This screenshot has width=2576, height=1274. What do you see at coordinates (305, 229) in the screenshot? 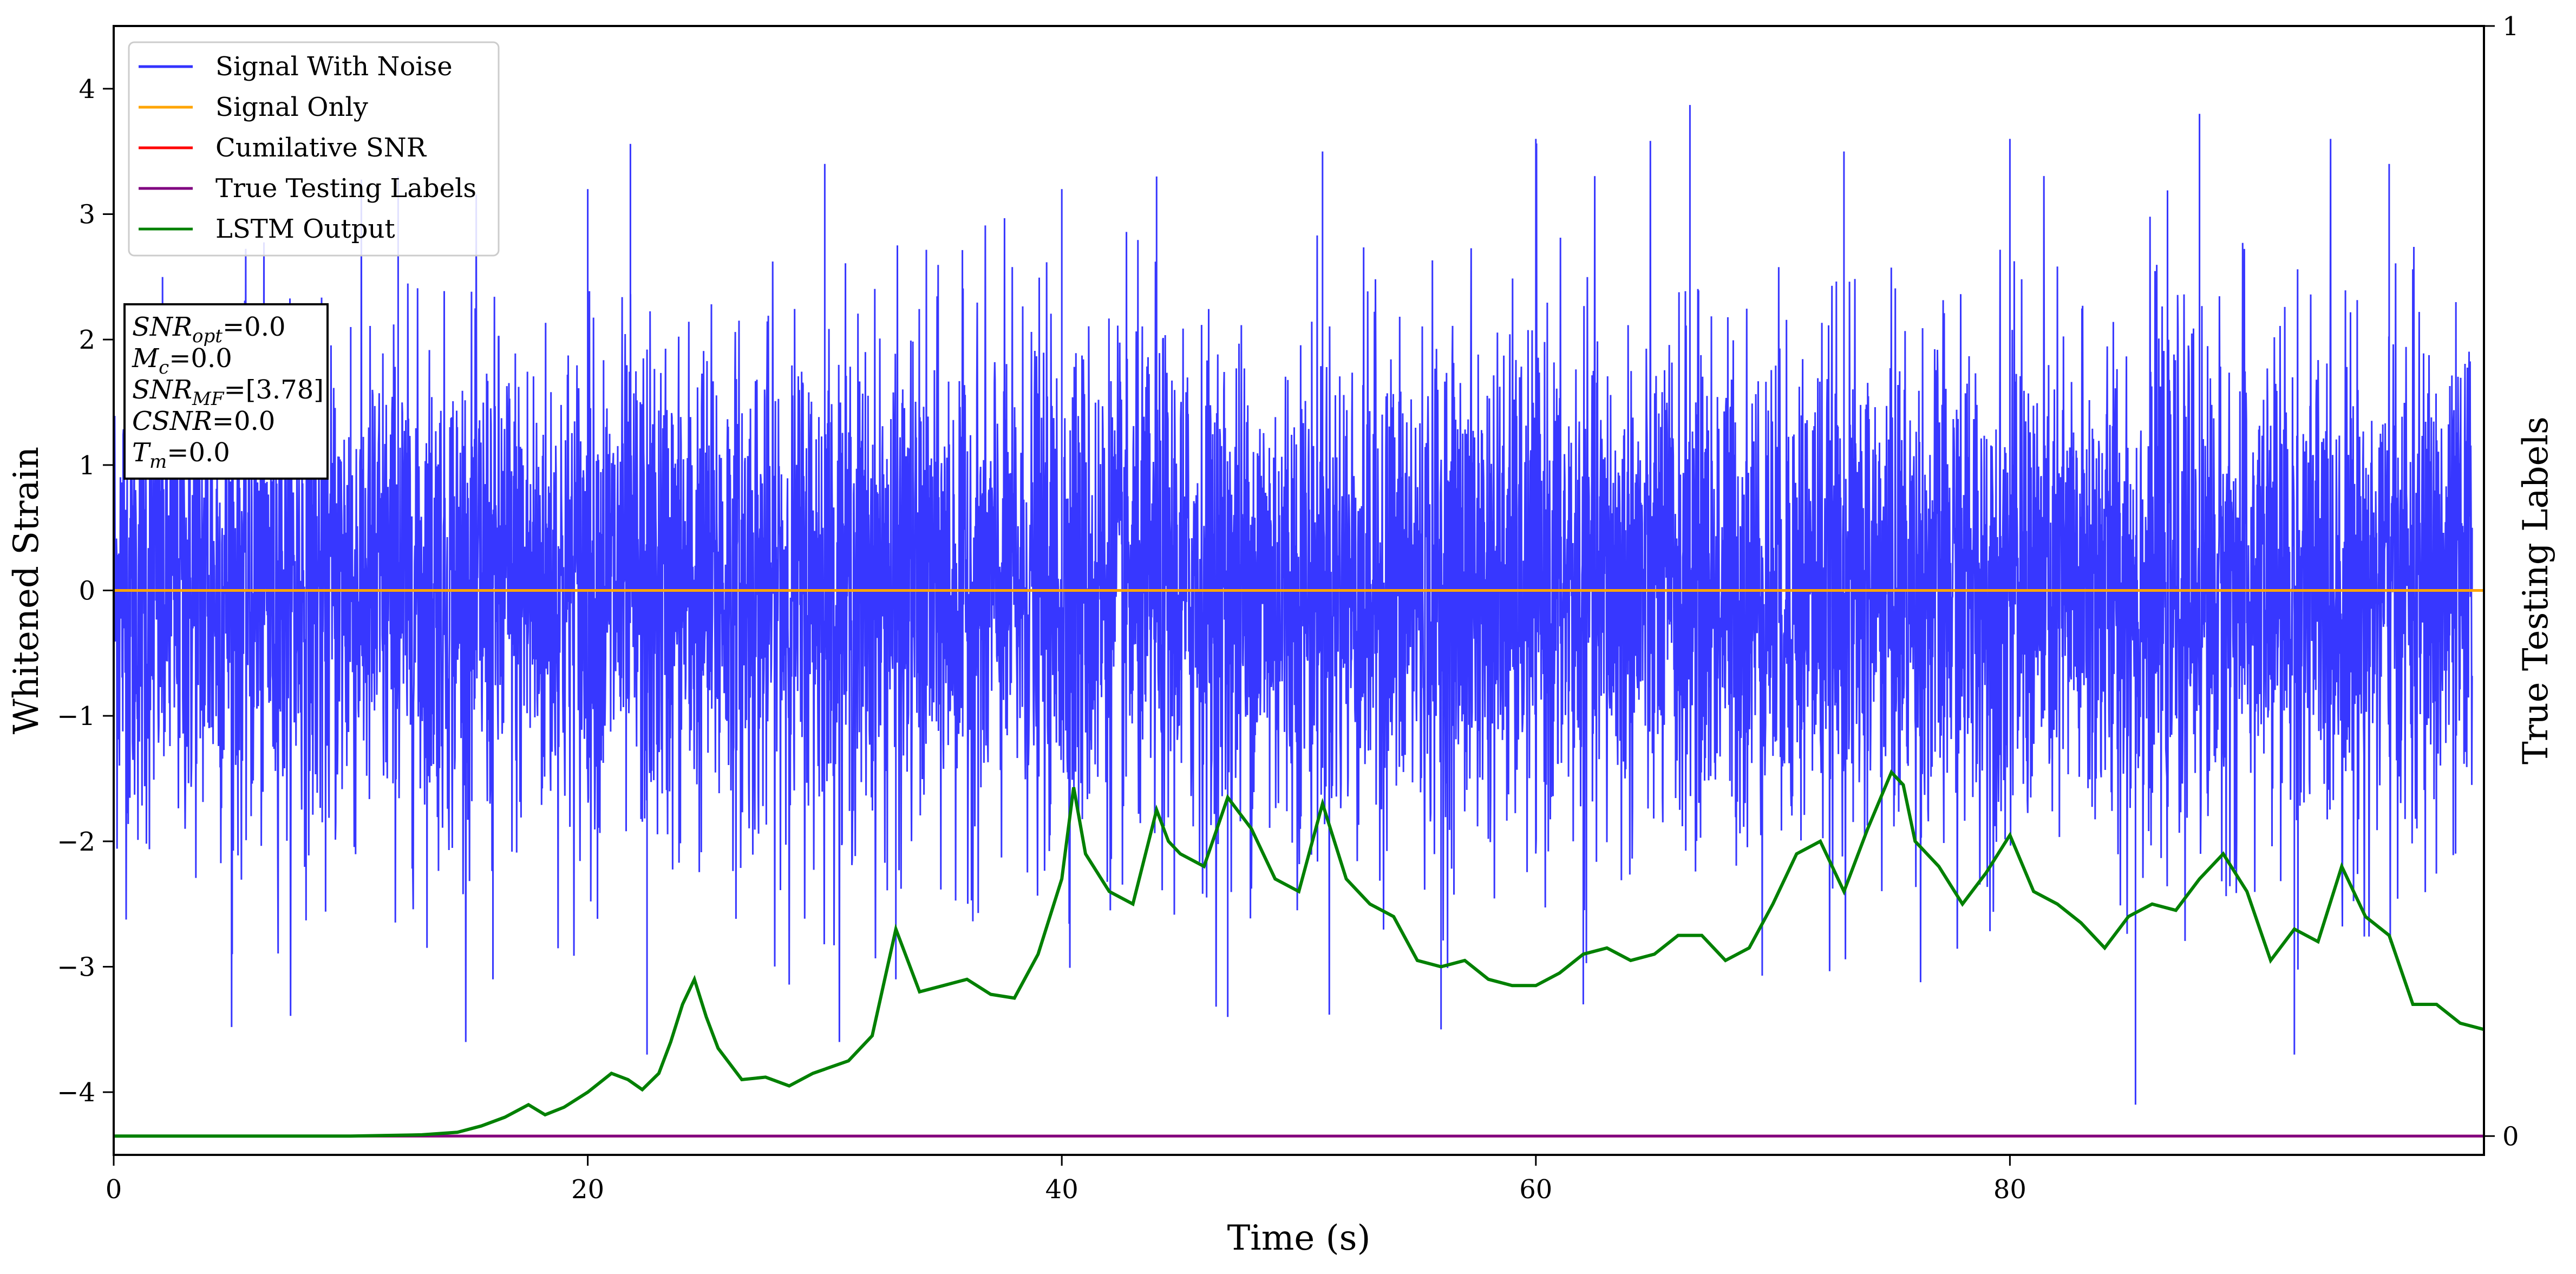
I see `legend-label-4: LSTM Output` at bounding box center [305, 229].